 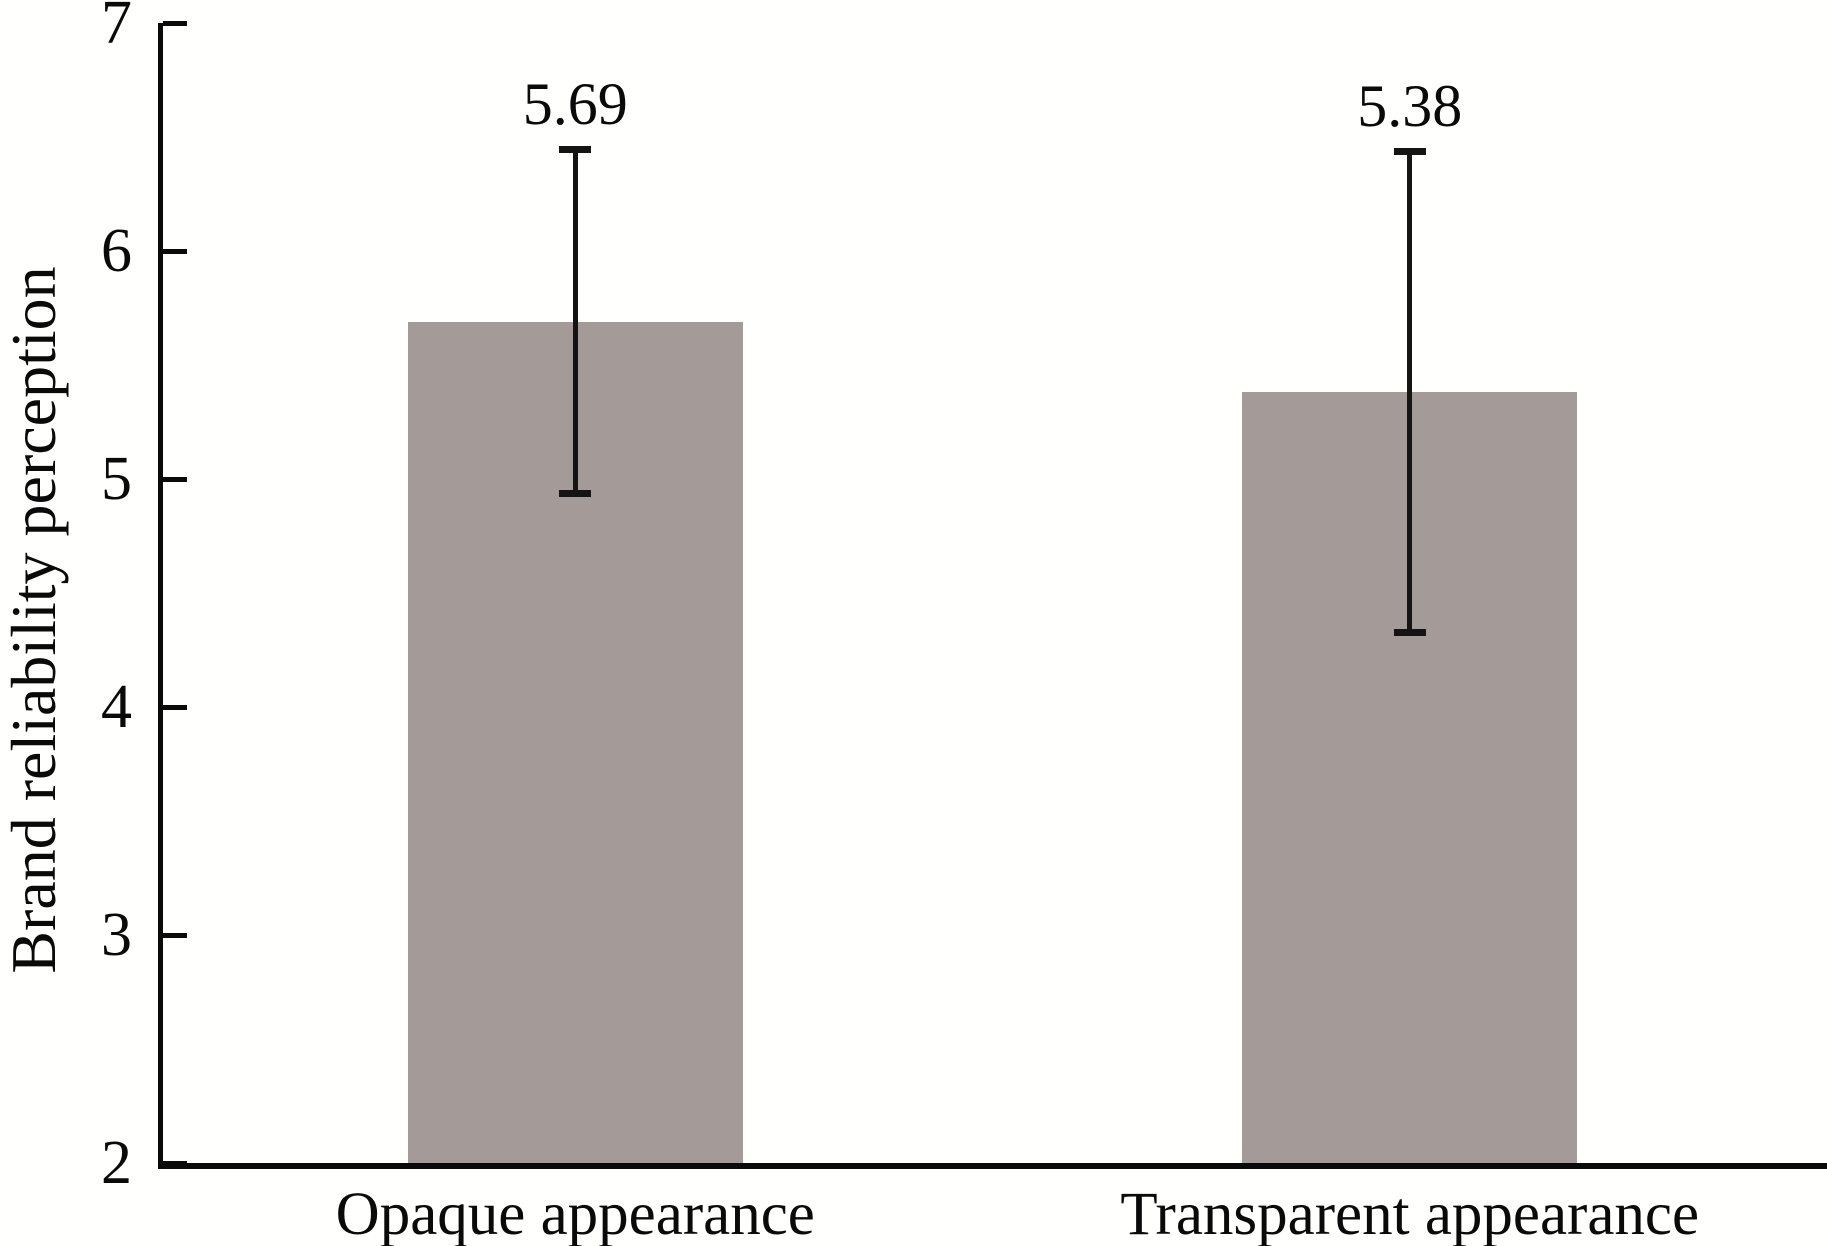 What do you see at coordinates (116, 251) in the screenshot?
I see `y-tick-label: 6` at bounding box center [116, 251].